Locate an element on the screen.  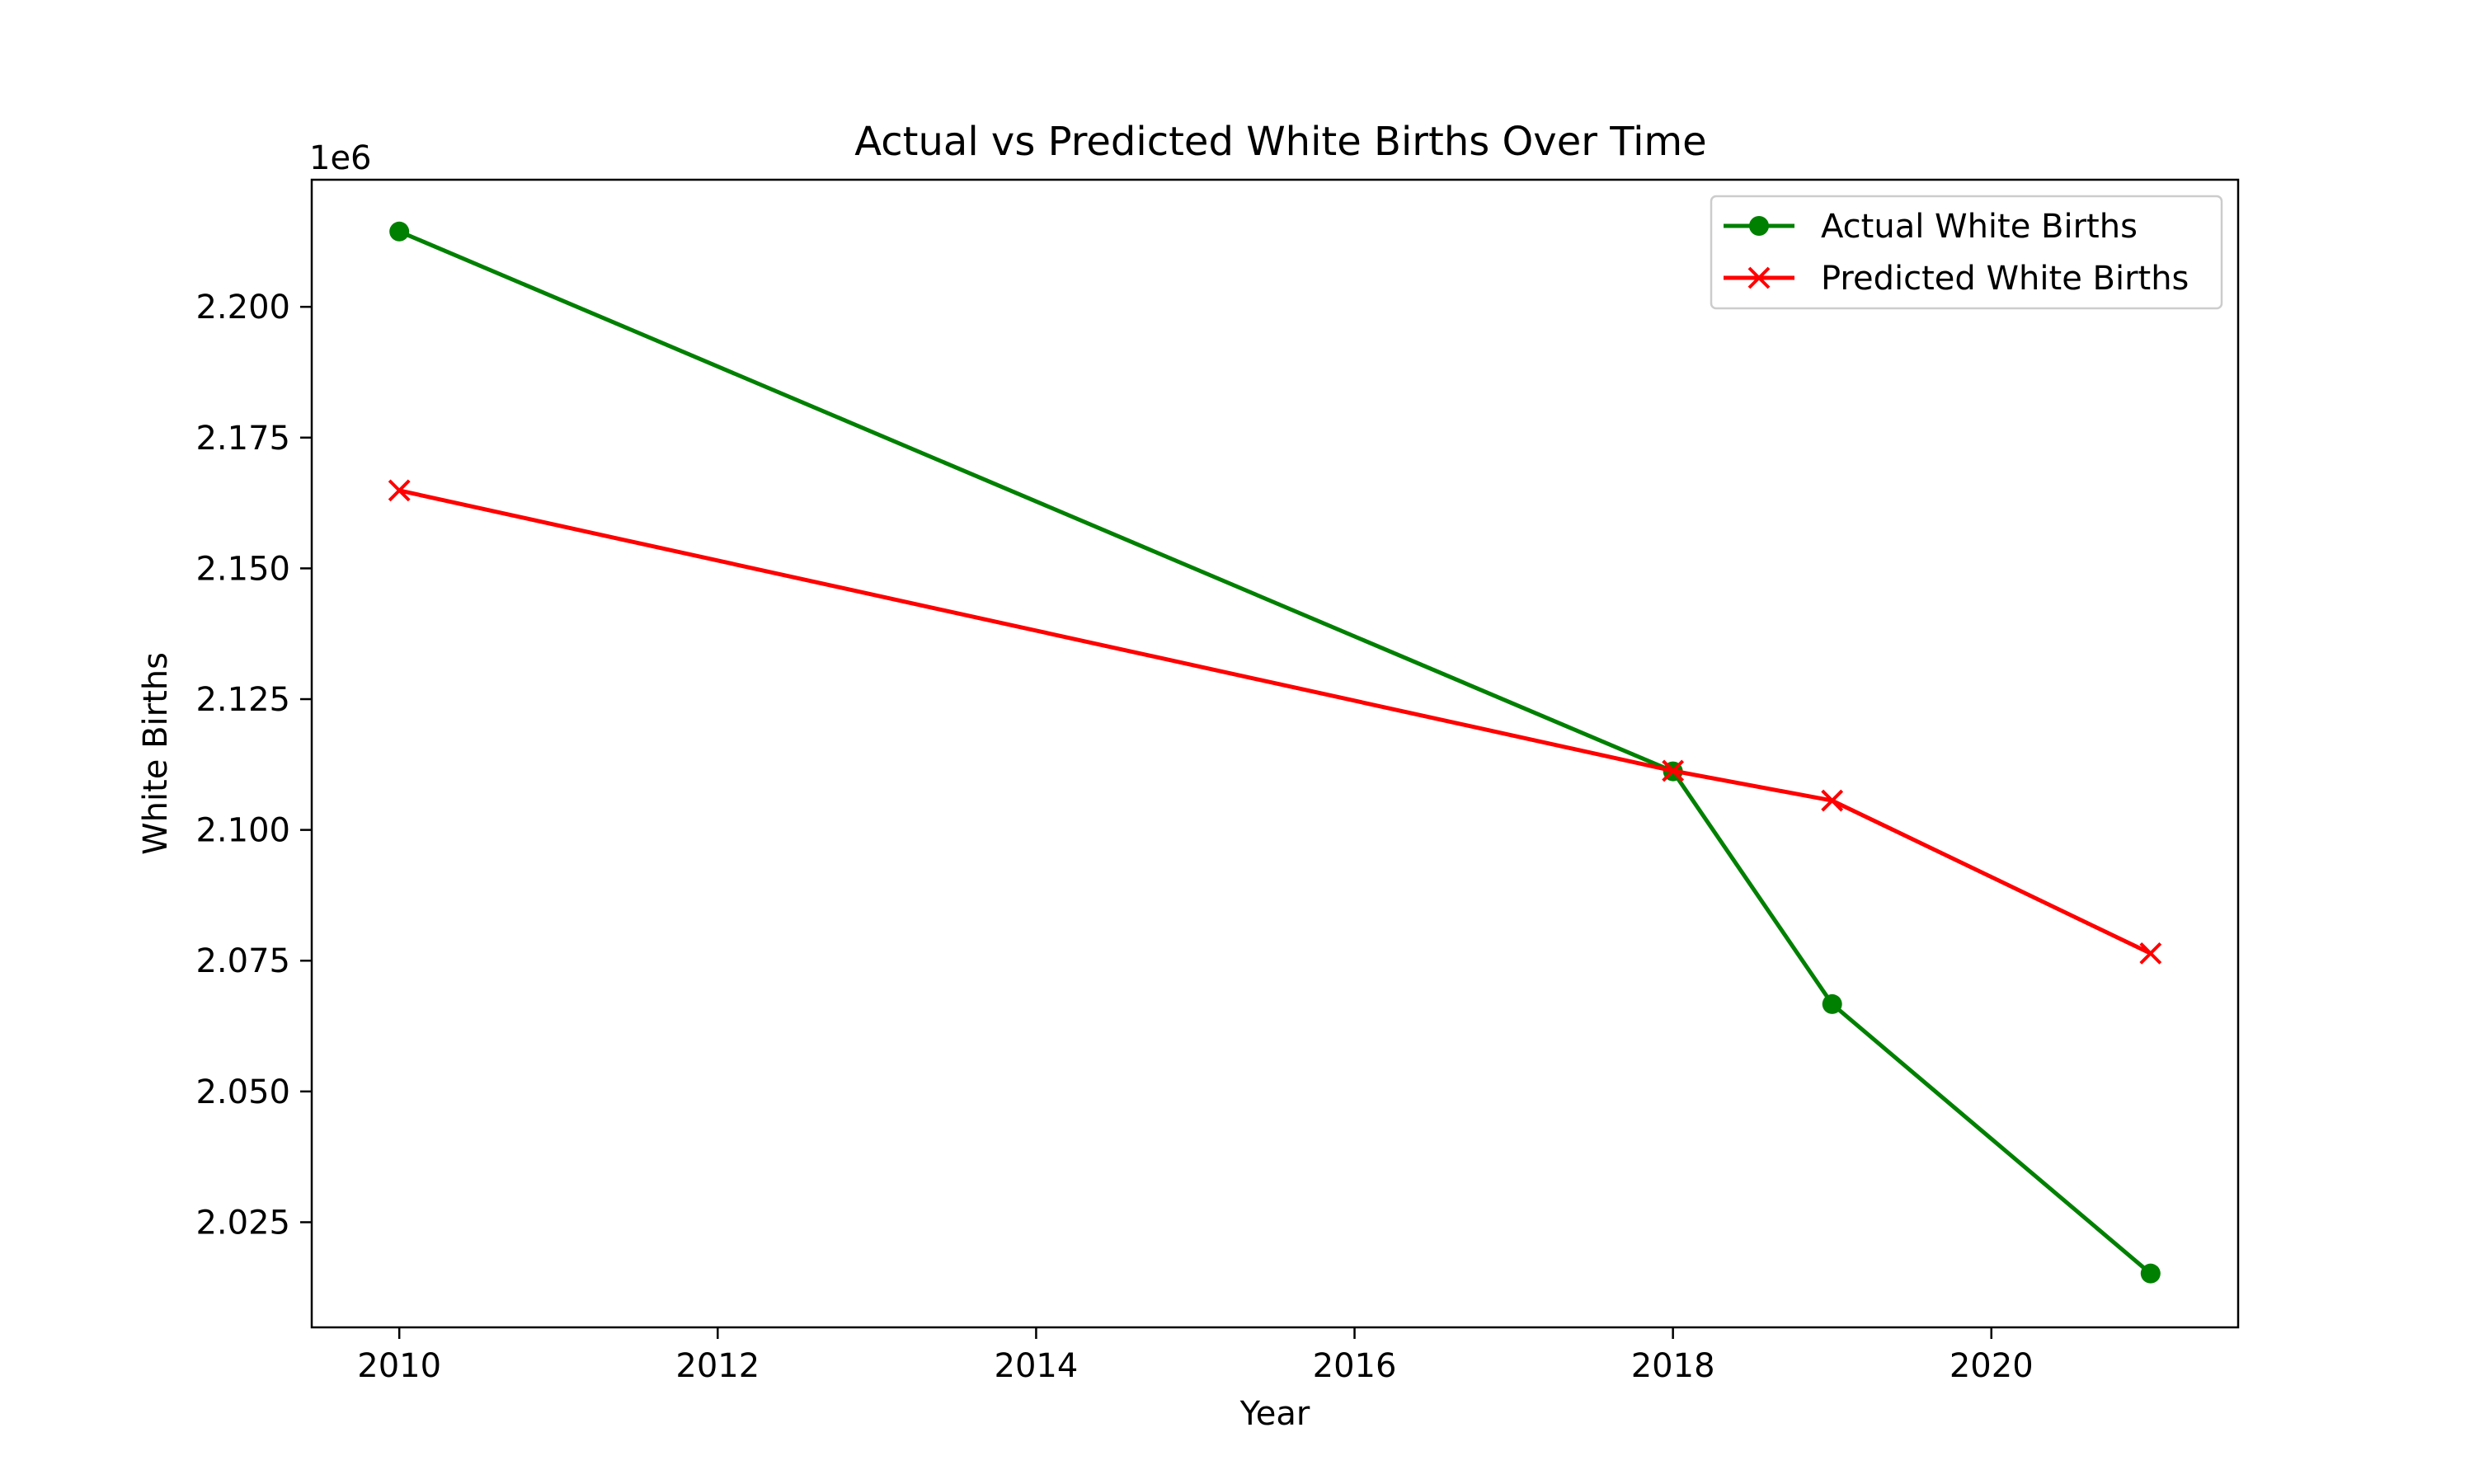
legend-frame is located at coordinates (1966, 252).